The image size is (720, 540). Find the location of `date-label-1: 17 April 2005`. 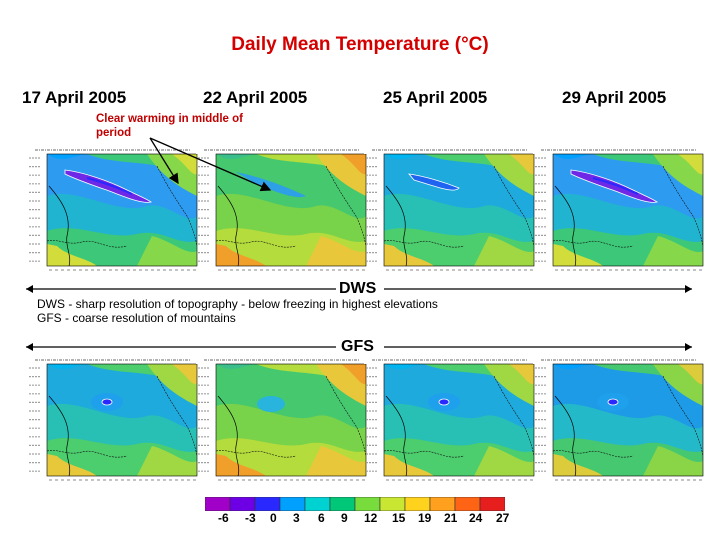

date-label-1: 17 April 2005 is located at coordinates (74, 97).